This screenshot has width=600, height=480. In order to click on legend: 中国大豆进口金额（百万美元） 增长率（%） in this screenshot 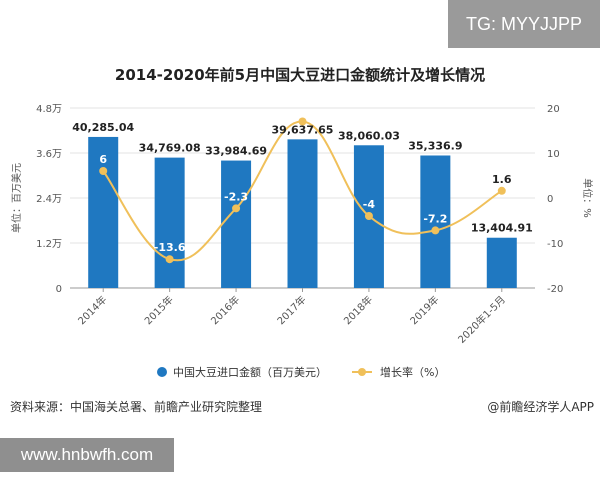, I will do `click(301, 372)`.